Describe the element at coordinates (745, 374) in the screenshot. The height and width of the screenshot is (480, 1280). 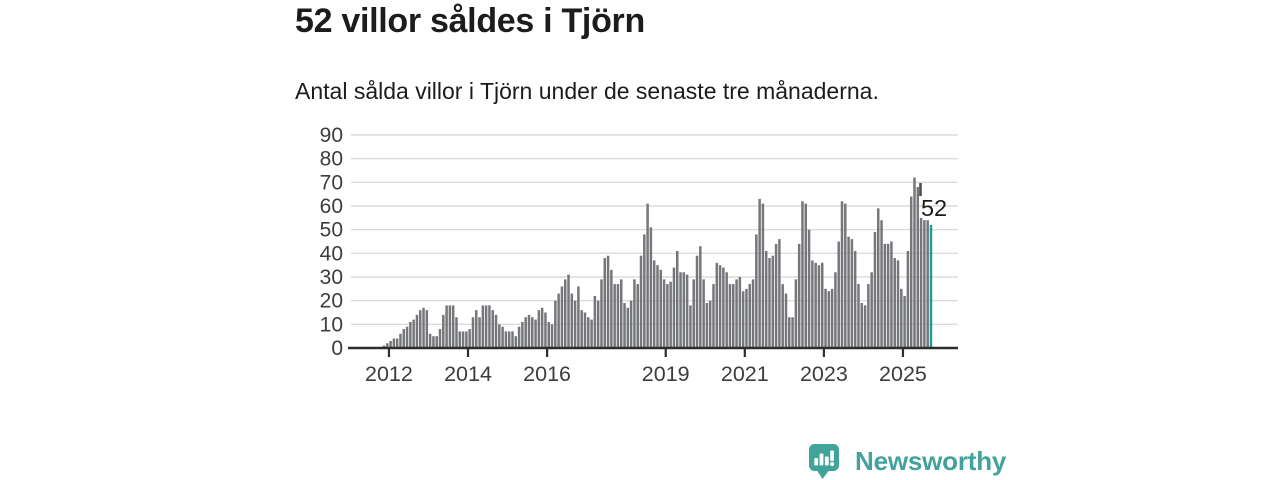
I see `x-axis-tick-label: 2021` at that location.